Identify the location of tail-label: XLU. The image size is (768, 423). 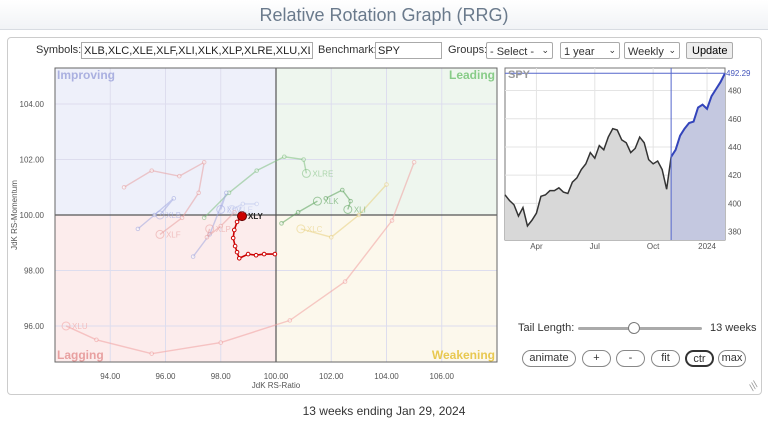
(80, 326).